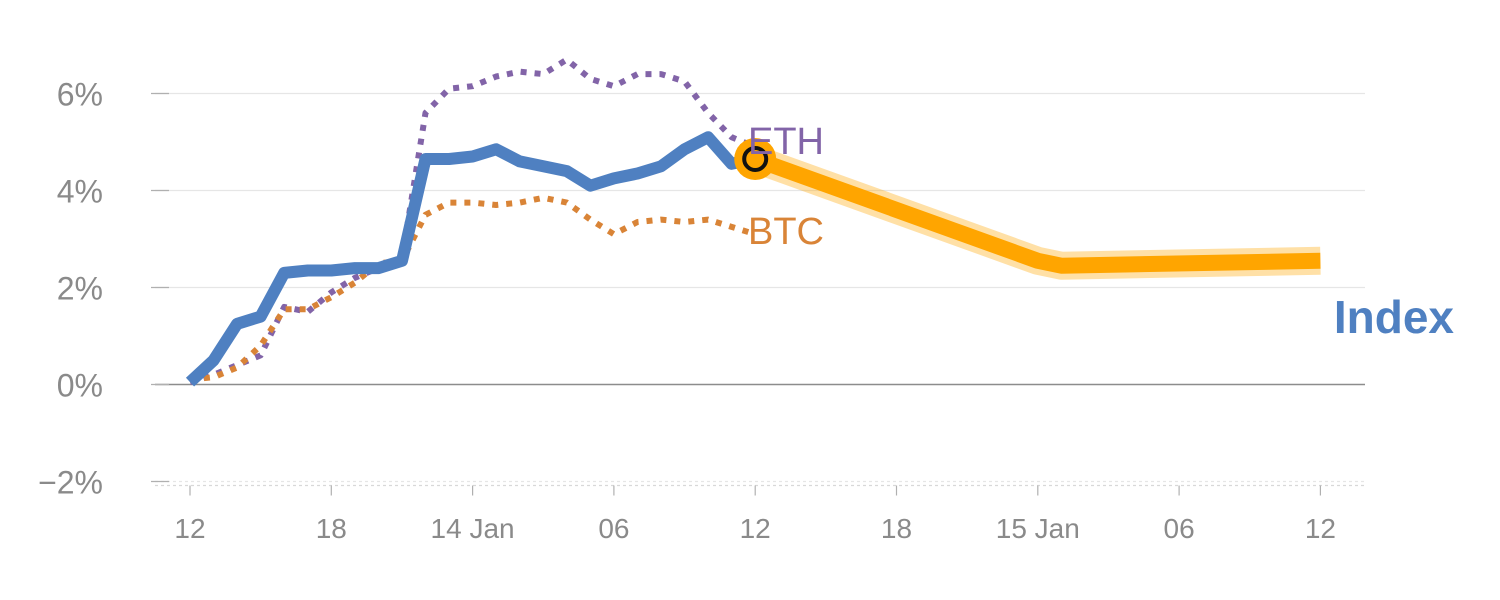 This screenshot has height=600, width=1500. I want to click on x-tick-label: 15 Jan, so click(1038, 528).